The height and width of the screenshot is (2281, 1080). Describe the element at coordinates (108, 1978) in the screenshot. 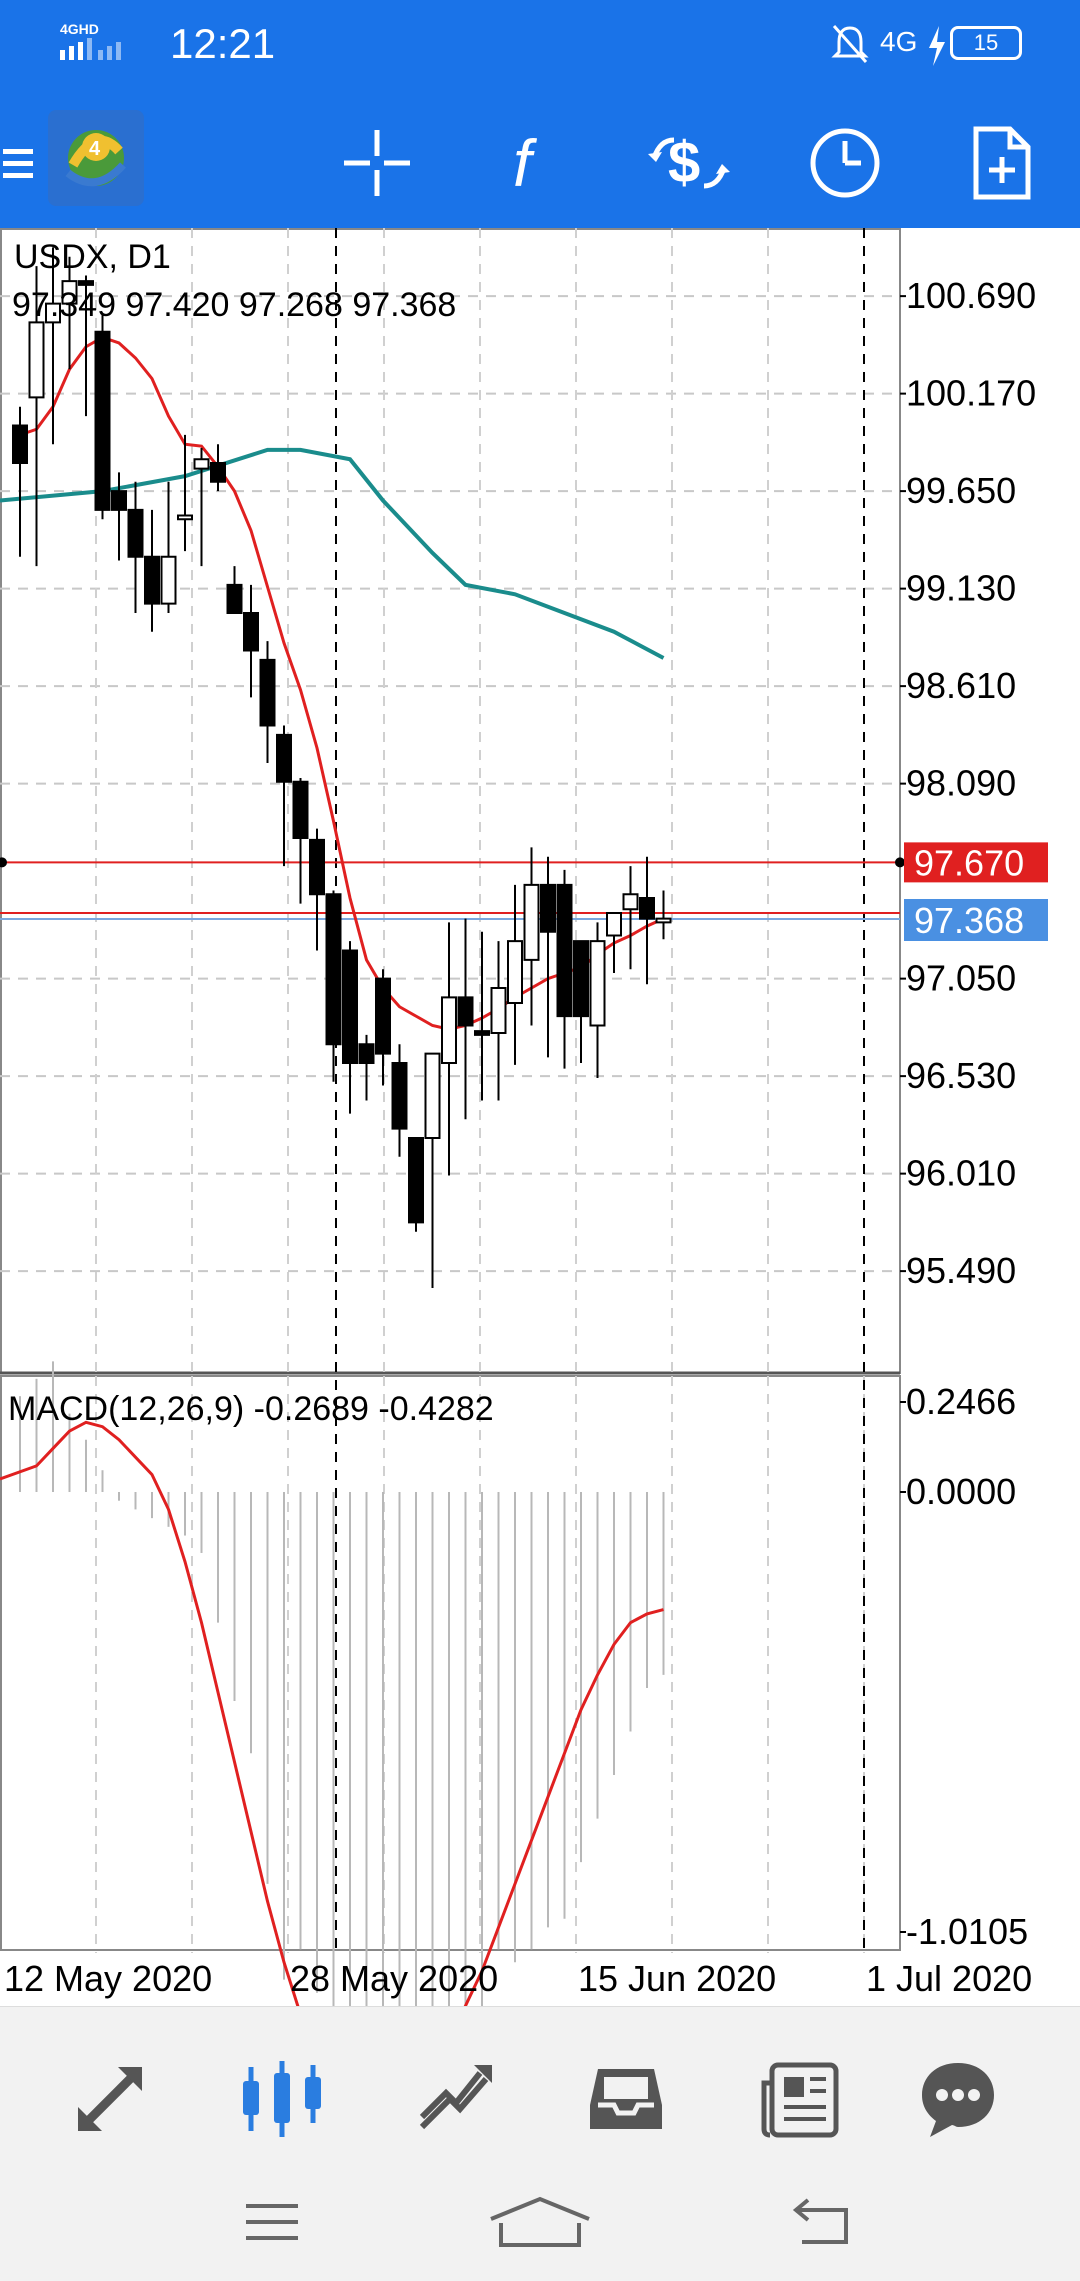

I see `date-label: 12 May 2020` at that location.